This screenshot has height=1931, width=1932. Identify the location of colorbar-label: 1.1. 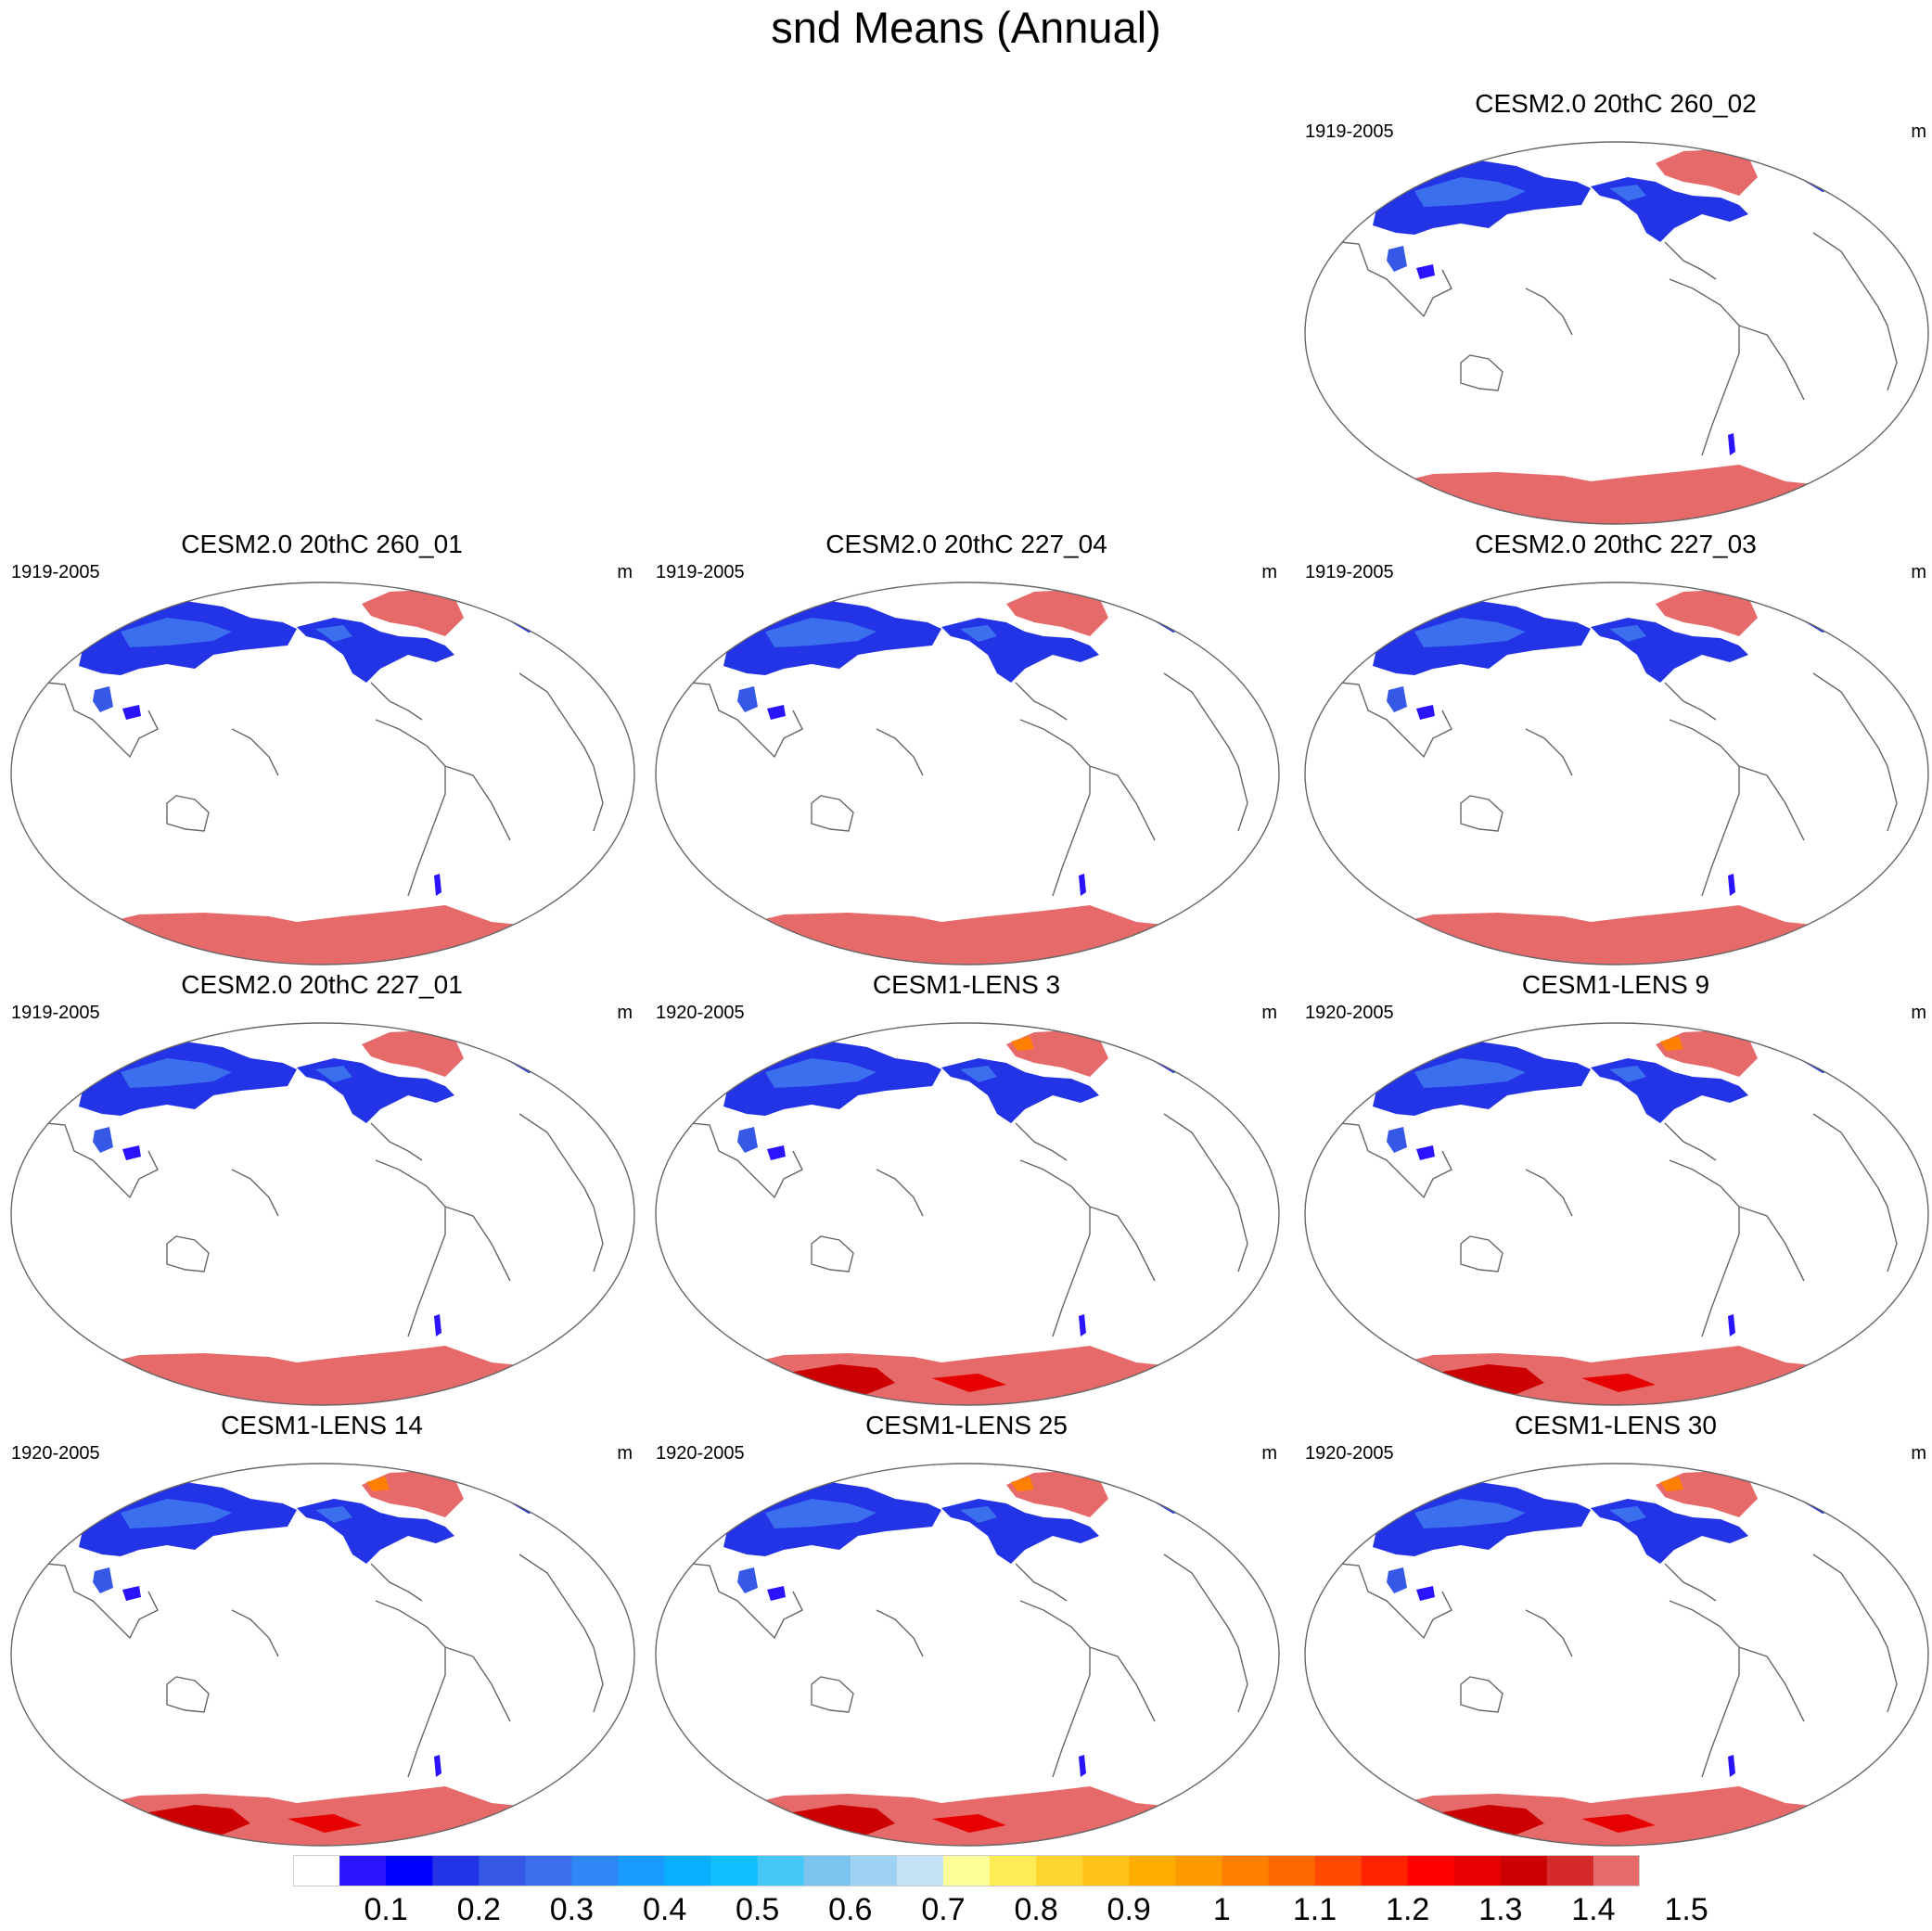
(1314, 1909).